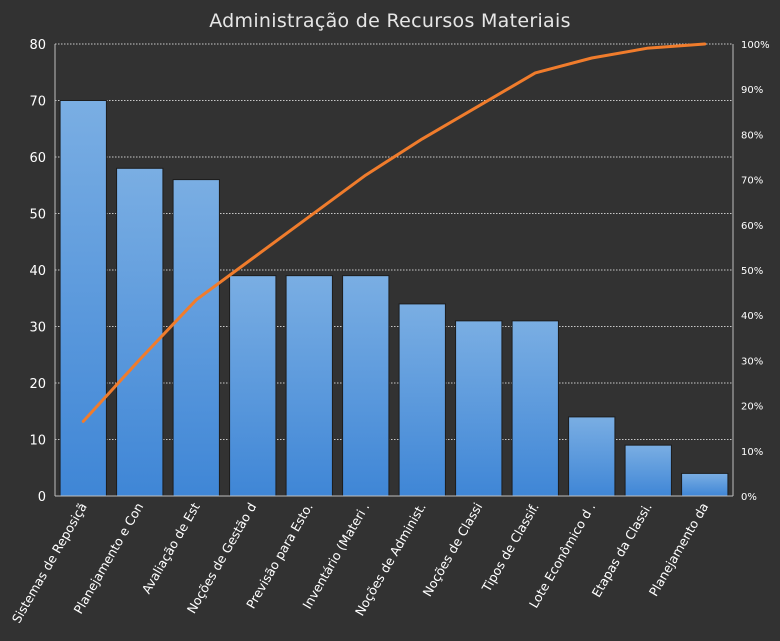 The width and height of the screenshot is (780, 641). What do you see at coordinates (752, 316) in the screenshot?
I see `y2-tick-label: 40%` at bounding box center [752, 316].